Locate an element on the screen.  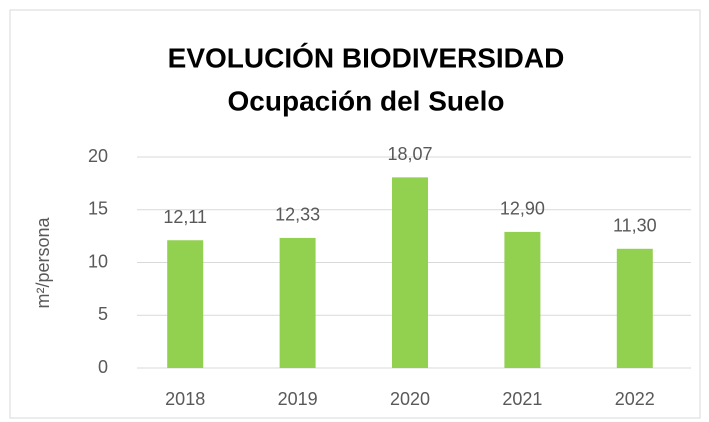
x-tick-label: 2020 is located at coordinates (410, 399).